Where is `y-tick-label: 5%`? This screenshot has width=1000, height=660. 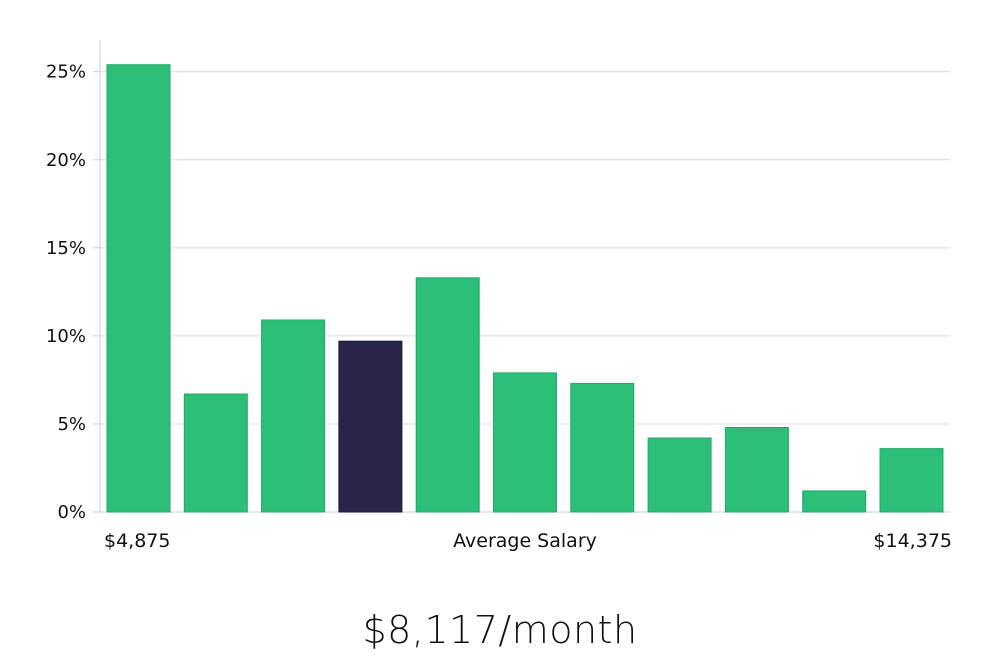 y-tick-label: 5% is located at coordinates (71, 424).